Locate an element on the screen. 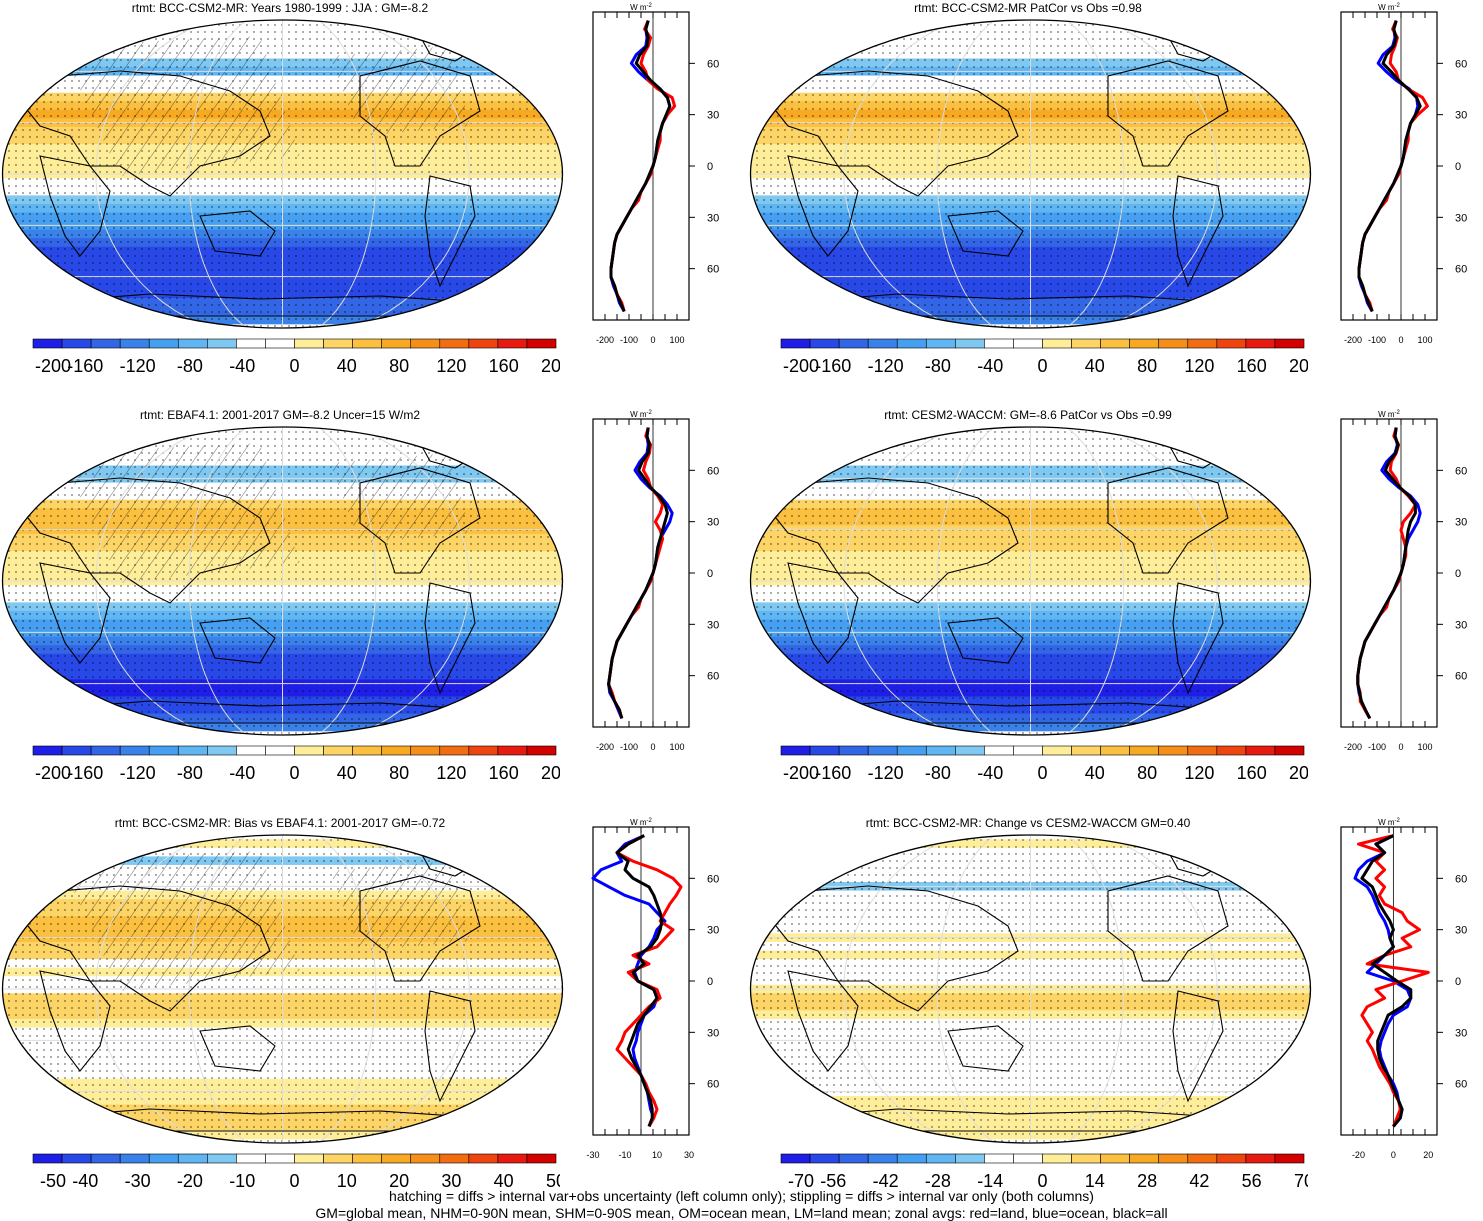  zonal-xtick-label: 0 is located at coordinates (652, 747).